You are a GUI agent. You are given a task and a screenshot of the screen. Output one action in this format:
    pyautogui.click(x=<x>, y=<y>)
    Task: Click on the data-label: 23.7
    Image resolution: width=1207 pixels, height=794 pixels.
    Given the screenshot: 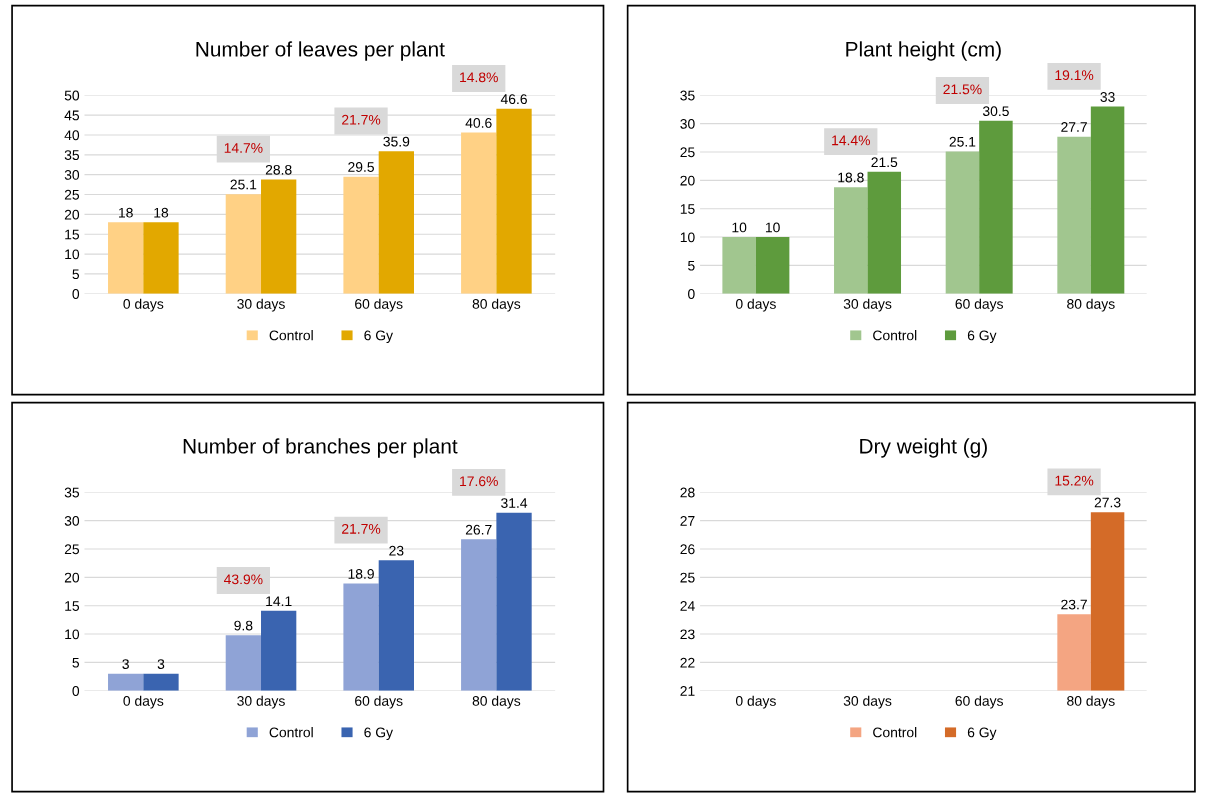 What is the action you would take?
    pyautogui.click(x=1074, y=604)
    